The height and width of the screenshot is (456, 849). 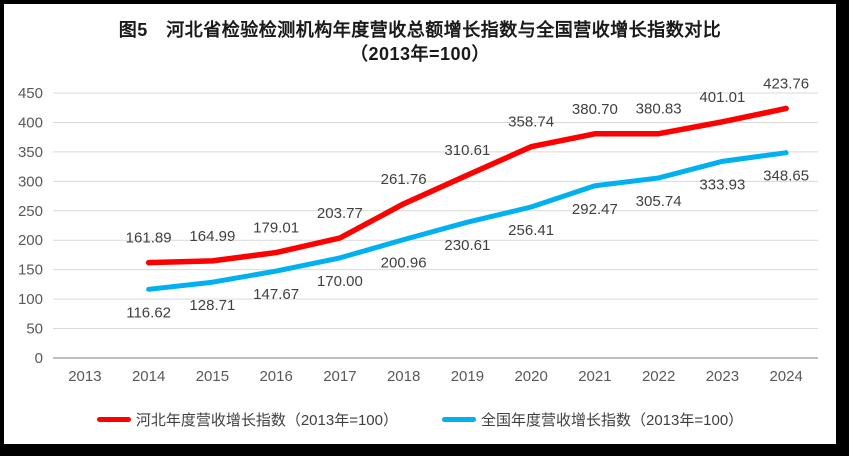 I want to click on x-tick-label: 2020, so click(x=530, y=376).